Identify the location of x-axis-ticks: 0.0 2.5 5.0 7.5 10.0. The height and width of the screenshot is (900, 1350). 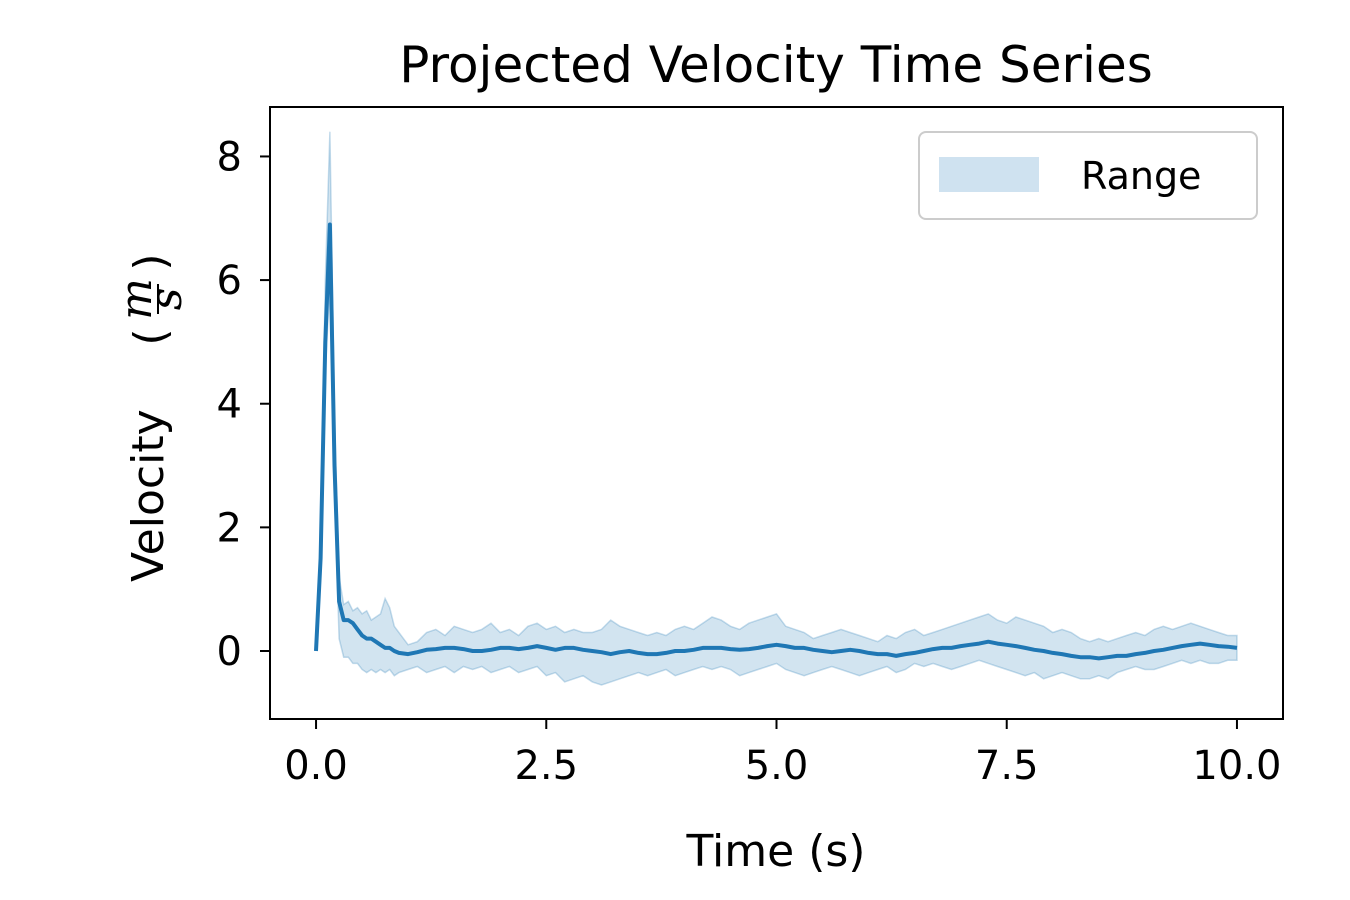
(782, 754).